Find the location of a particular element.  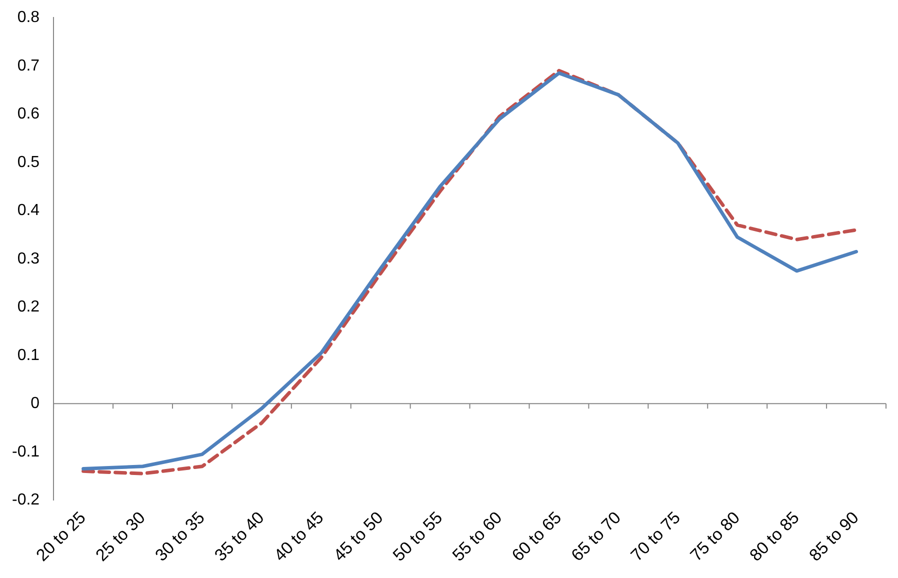

y-tick-label: 0.2 is located at coordinates (28, 307).